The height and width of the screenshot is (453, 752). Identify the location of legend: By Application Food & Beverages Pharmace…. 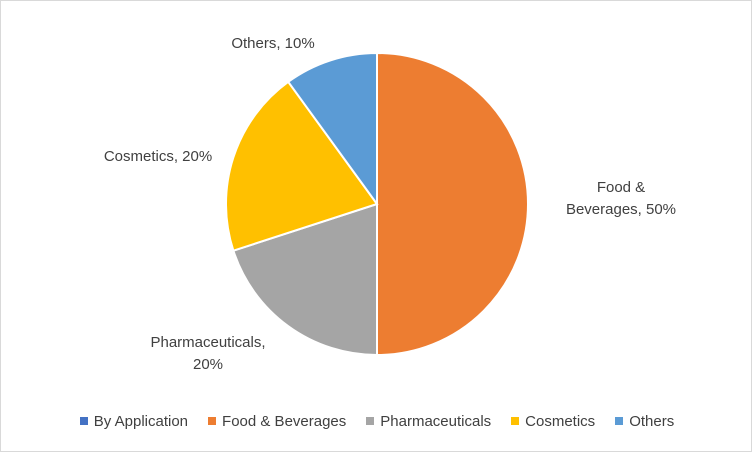
(376, 421).